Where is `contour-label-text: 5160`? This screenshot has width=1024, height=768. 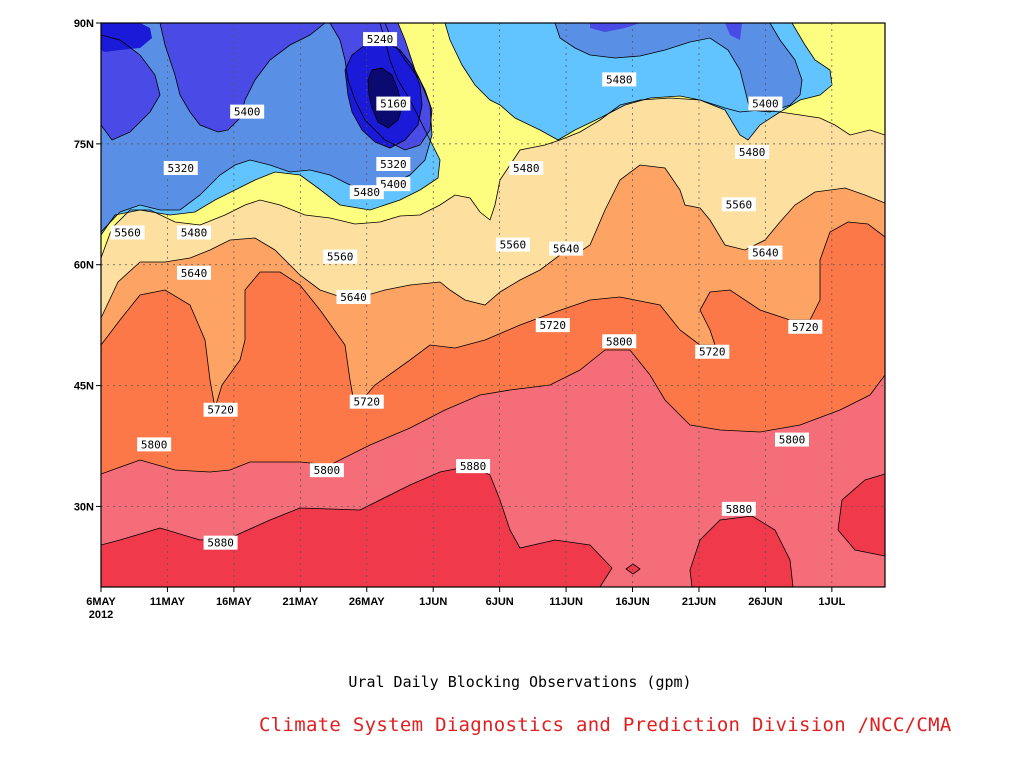 contour-label-text: 5160 is located at coordinates (393, 104).